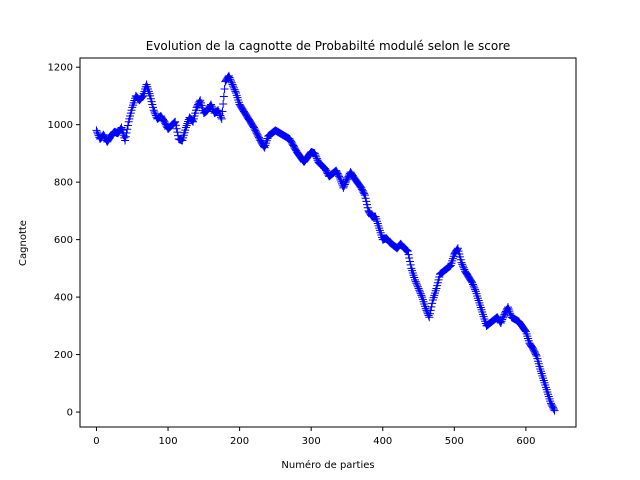 This screenshot has height=480, width=640. What do you see at coordinates (60, 125) in the screenshot?
I see `y-tick-label: 1000` at bounding box center [60, 125].